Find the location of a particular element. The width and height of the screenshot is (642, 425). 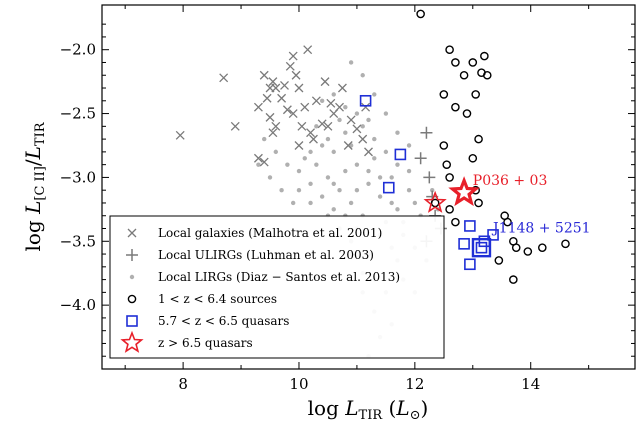

annotations: P036 + 03 J1148 + 5251 is located at coordinates (532, 204).